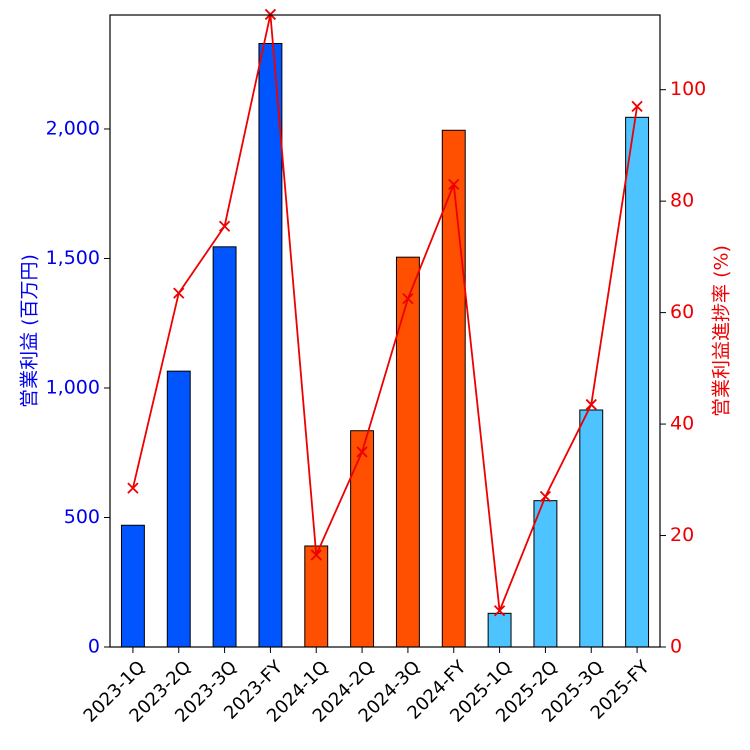  I want to click on bar-2023-3Q, so click(224, 447).